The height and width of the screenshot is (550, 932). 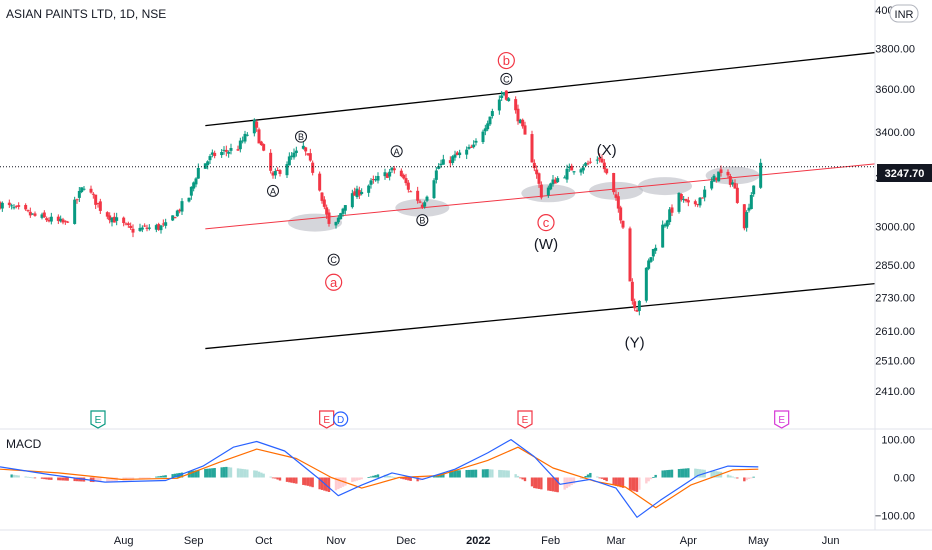 I want to click on wave-label-a: A, so click(x=273, y=190).